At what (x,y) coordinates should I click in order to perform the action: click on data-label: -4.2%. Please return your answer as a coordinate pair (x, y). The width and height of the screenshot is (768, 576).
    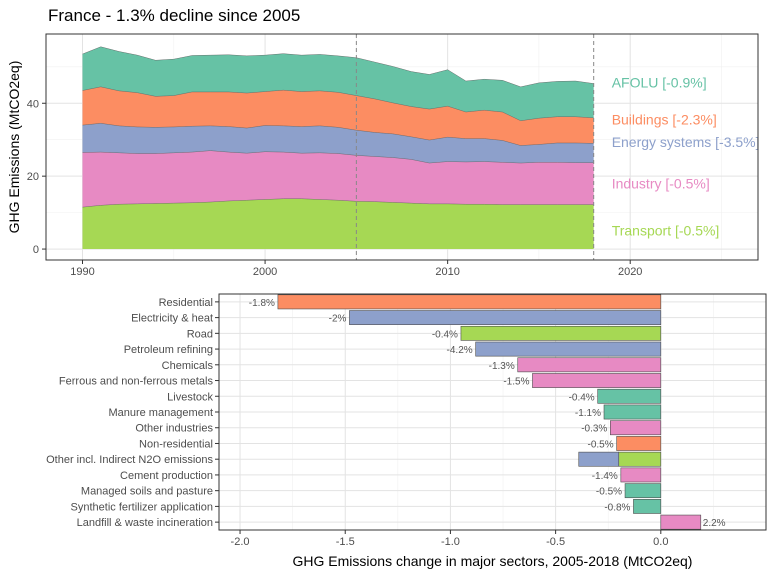
    Looking at the image, I should click on (460, 350).